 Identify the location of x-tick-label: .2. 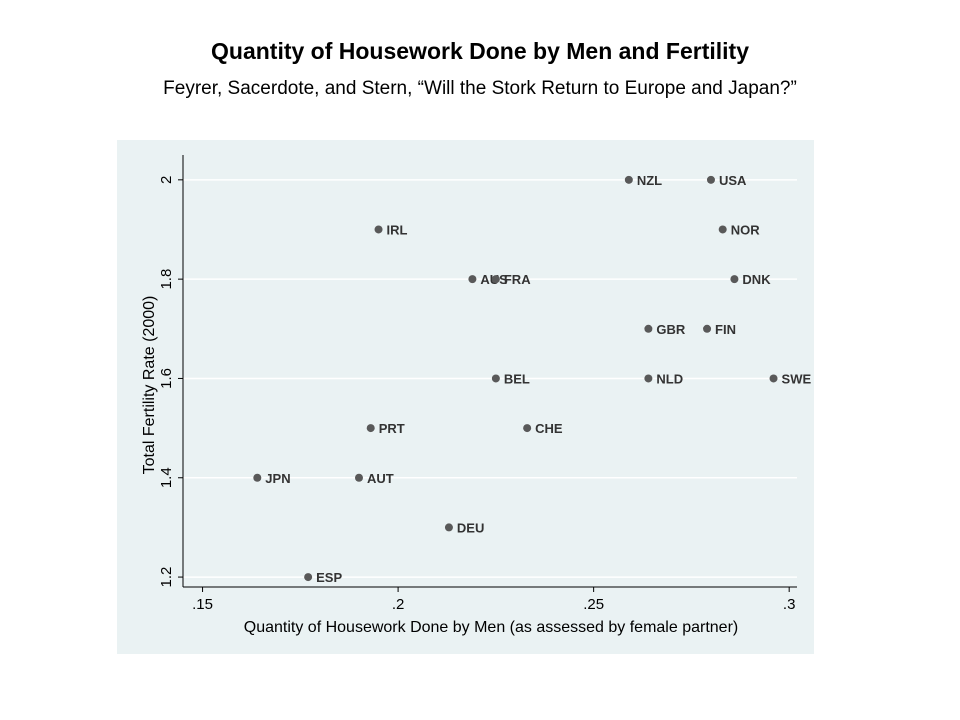
(398, 604).